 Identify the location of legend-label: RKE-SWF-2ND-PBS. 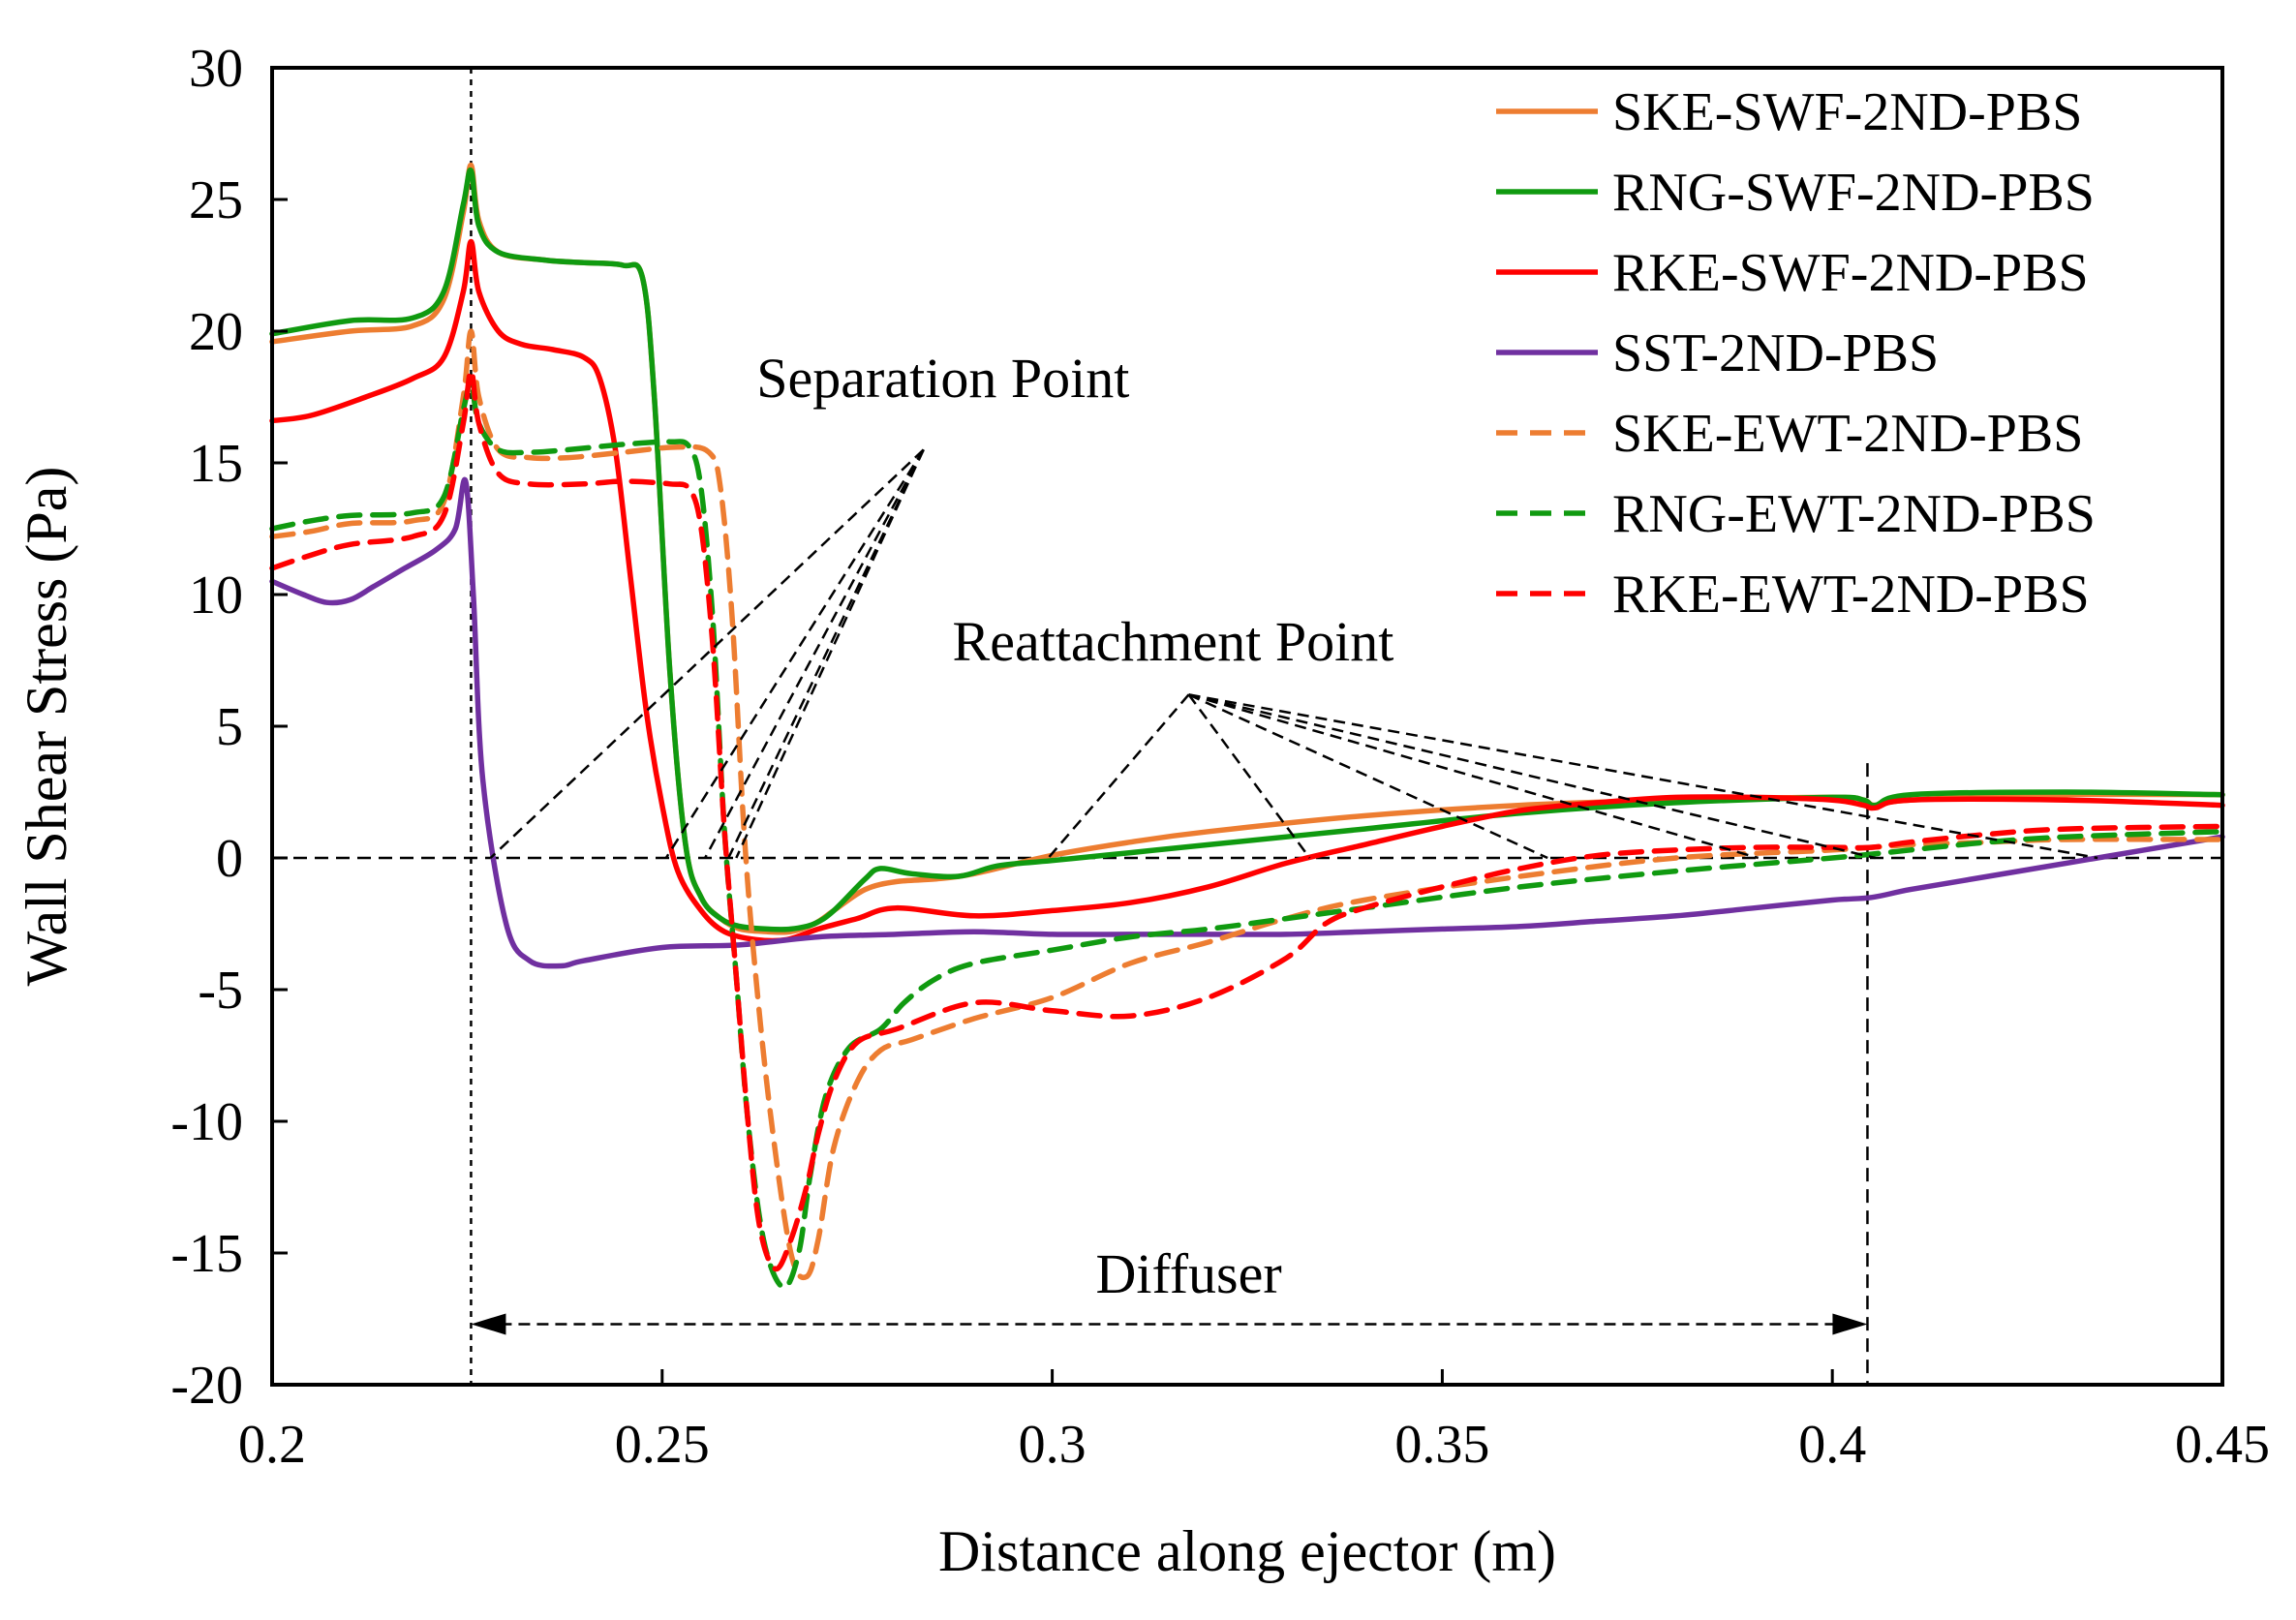
(1850, 273).